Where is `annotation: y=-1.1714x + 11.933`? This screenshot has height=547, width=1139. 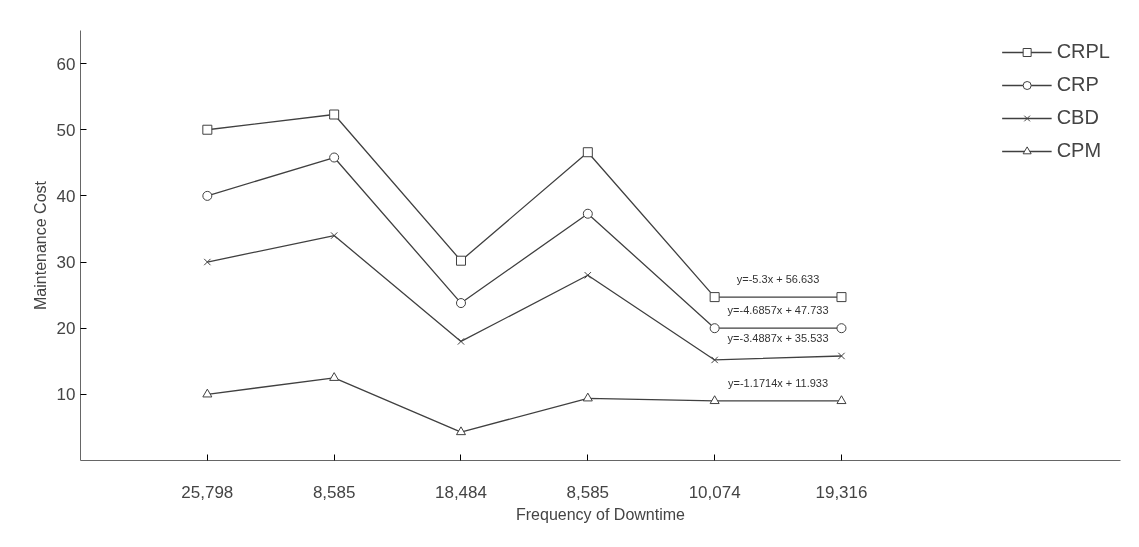
annotation: y=-1.1714x + 11.933 is located at coordinates (778, 382).